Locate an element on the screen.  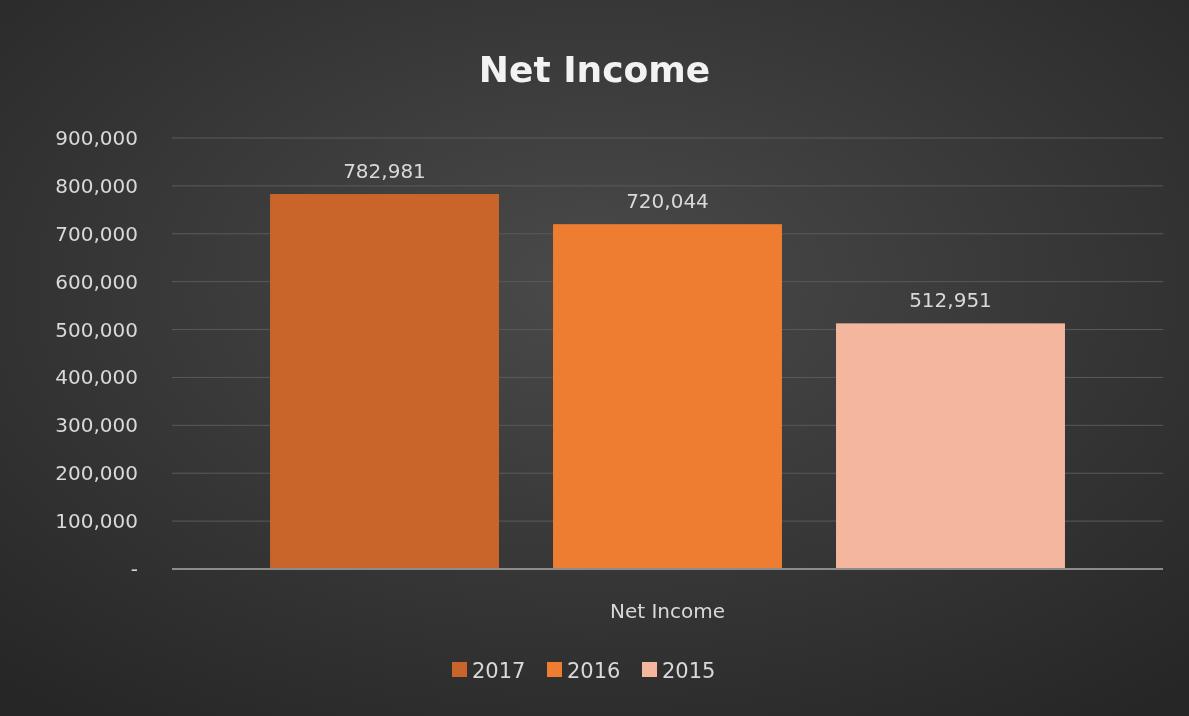
legend-label: 2015 is located at coordinates (689, 671).